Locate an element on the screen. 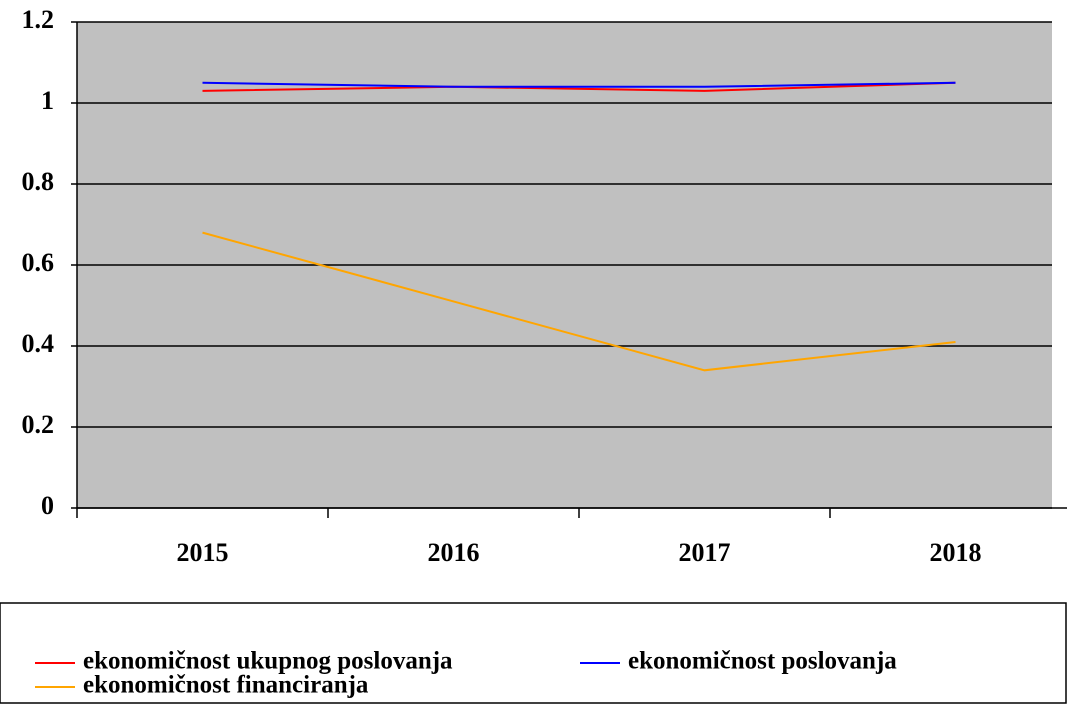 Image resolution: width=1067 pixels, height=704 pixels. y-tick-label: 0.2 is located at coordinates (38, 424).